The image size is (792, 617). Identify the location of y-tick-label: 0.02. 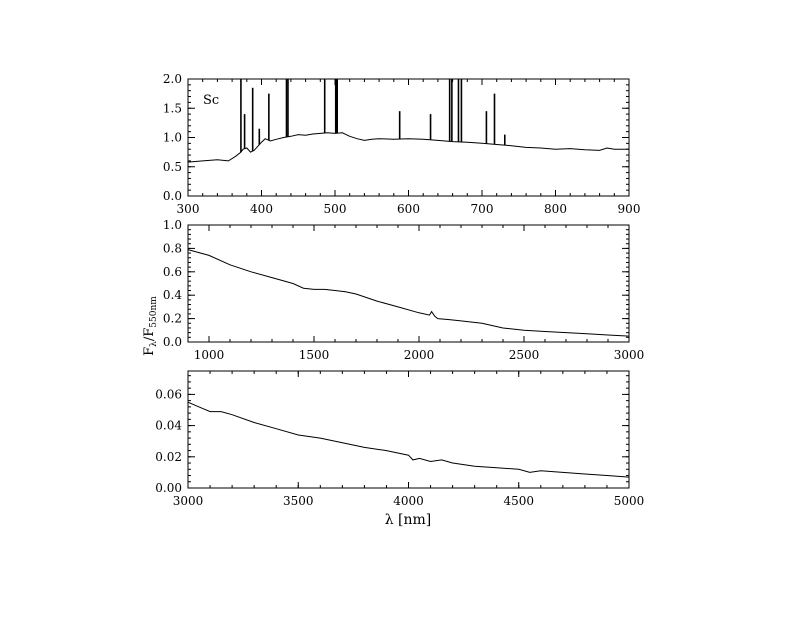
(168, 457).